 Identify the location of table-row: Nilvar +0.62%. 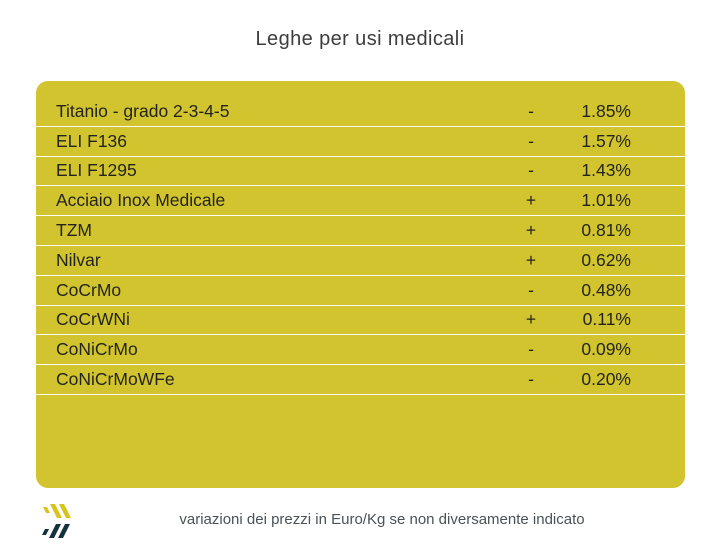
(360, 261).